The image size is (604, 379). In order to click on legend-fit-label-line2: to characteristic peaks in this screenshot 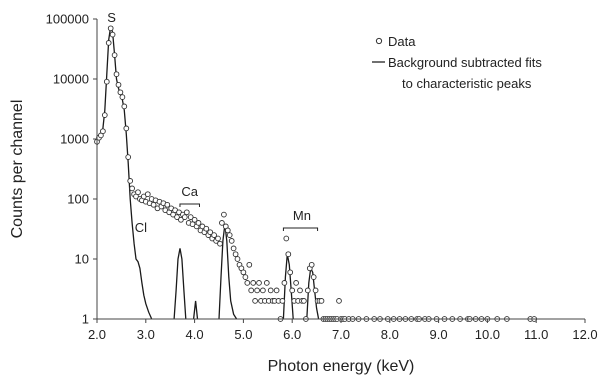, I will do `click(467, 83)`.